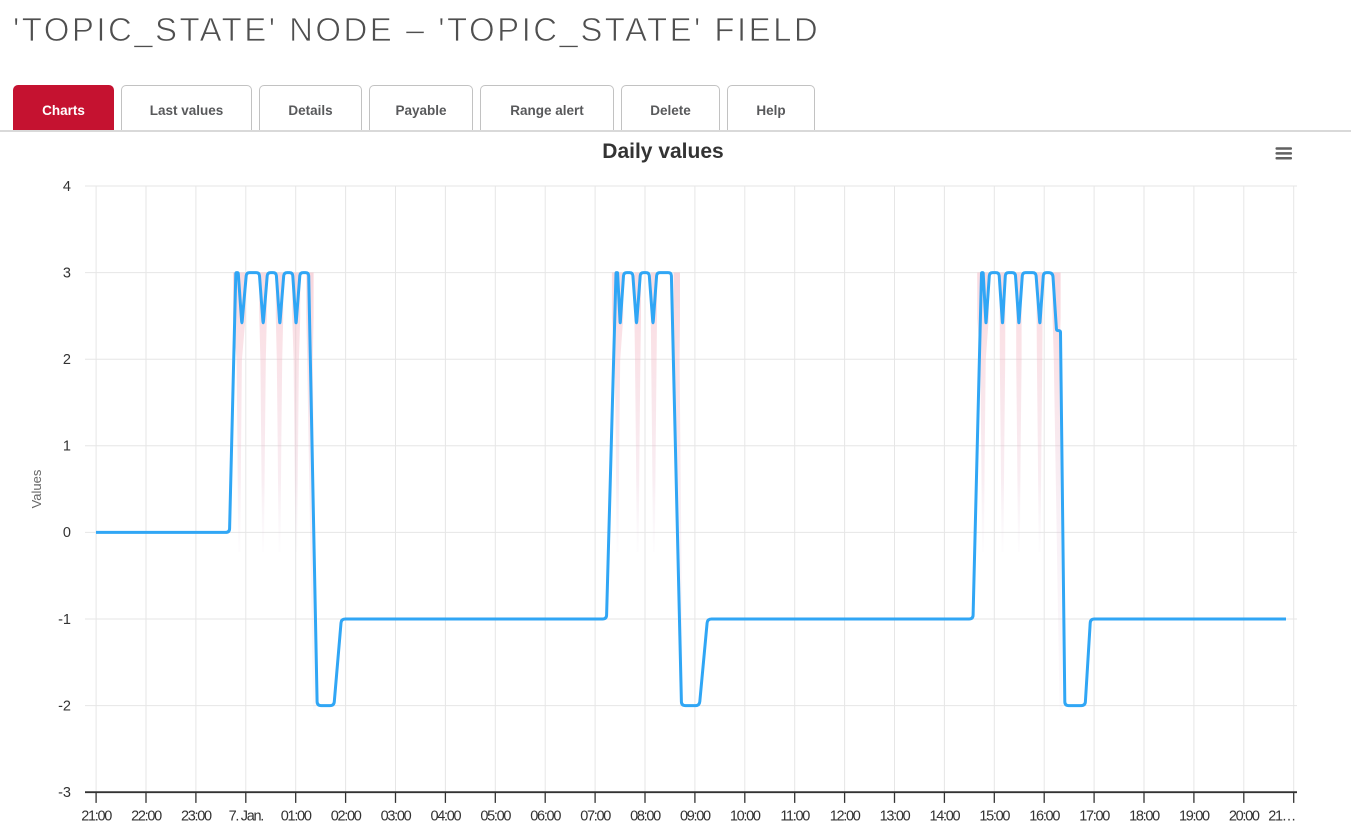 The width and height of the screenshot is (1351, 828). What do you see at coordinates (795, 817) in the screenshot?
I see `svg-text: 11:00` at bounding box center [795, 817].